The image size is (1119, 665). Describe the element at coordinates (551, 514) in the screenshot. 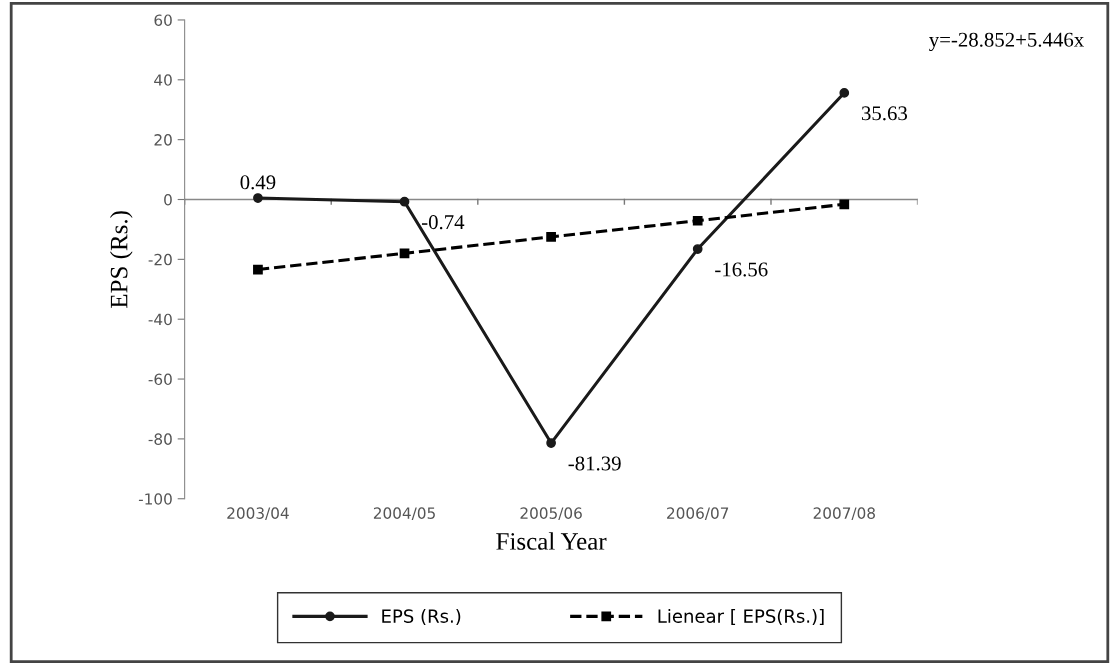

I see `x-tick-label: 2005/06` at that location.